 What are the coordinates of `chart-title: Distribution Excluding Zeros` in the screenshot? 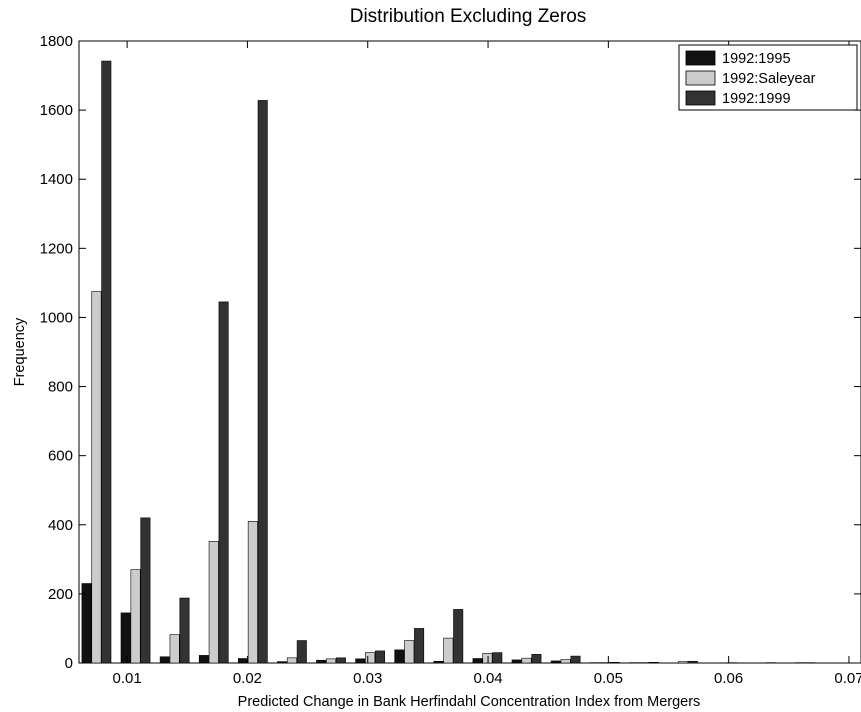 It's located at (468, 16).